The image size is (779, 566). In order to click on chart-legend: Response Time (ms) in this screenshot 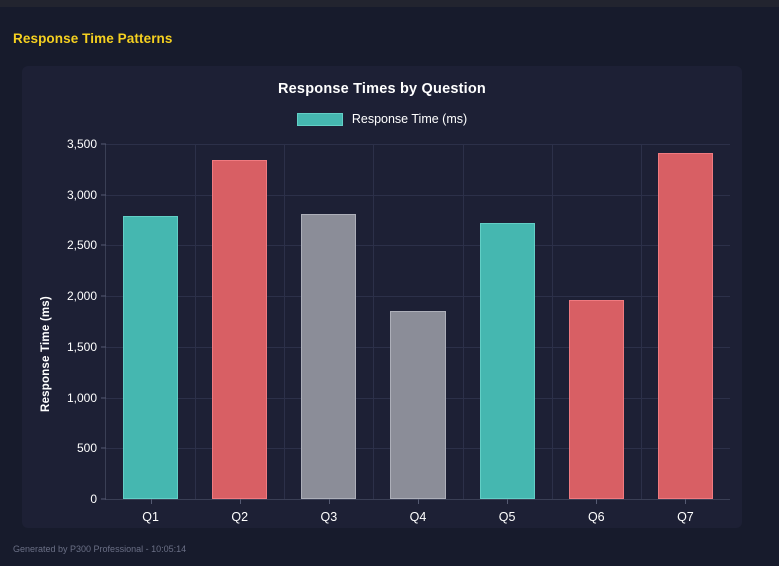, I will do `click(382, 119)`.